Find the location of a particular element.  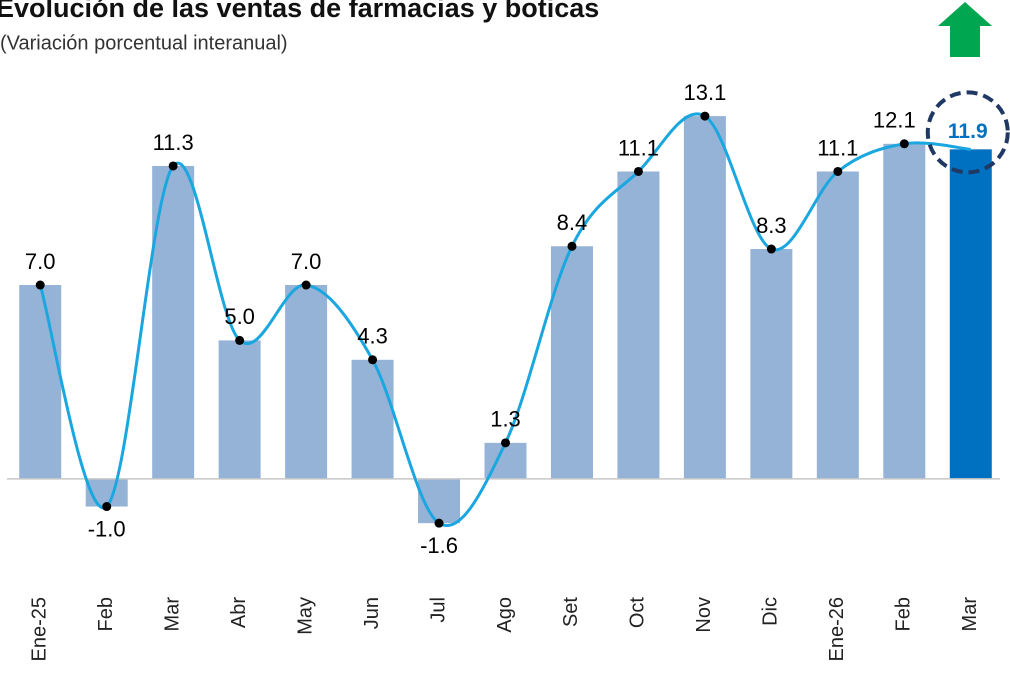

x-tick-label: Jul is located at coordinates (438, 610).